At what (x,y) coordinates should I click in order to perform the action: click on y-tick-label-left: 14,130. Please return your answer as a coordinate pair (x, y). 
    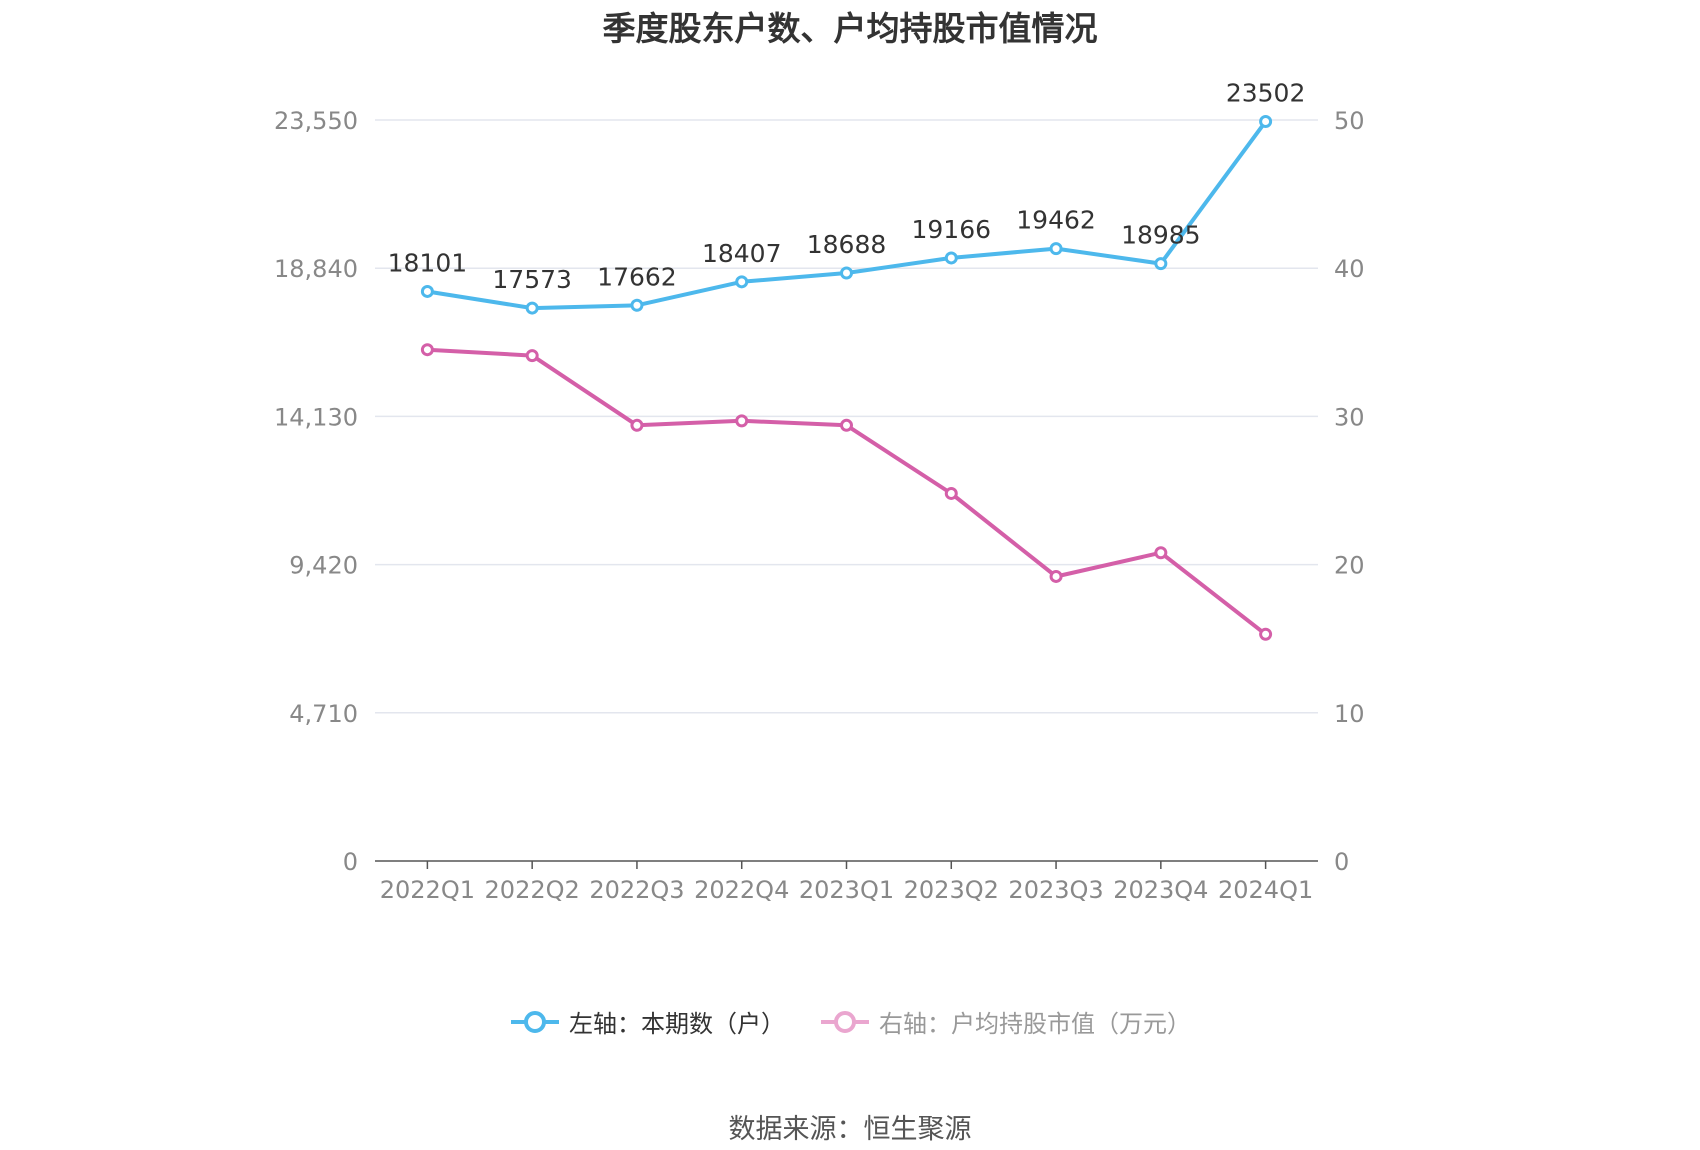
    Looking at the image, I should click on (316, 417).